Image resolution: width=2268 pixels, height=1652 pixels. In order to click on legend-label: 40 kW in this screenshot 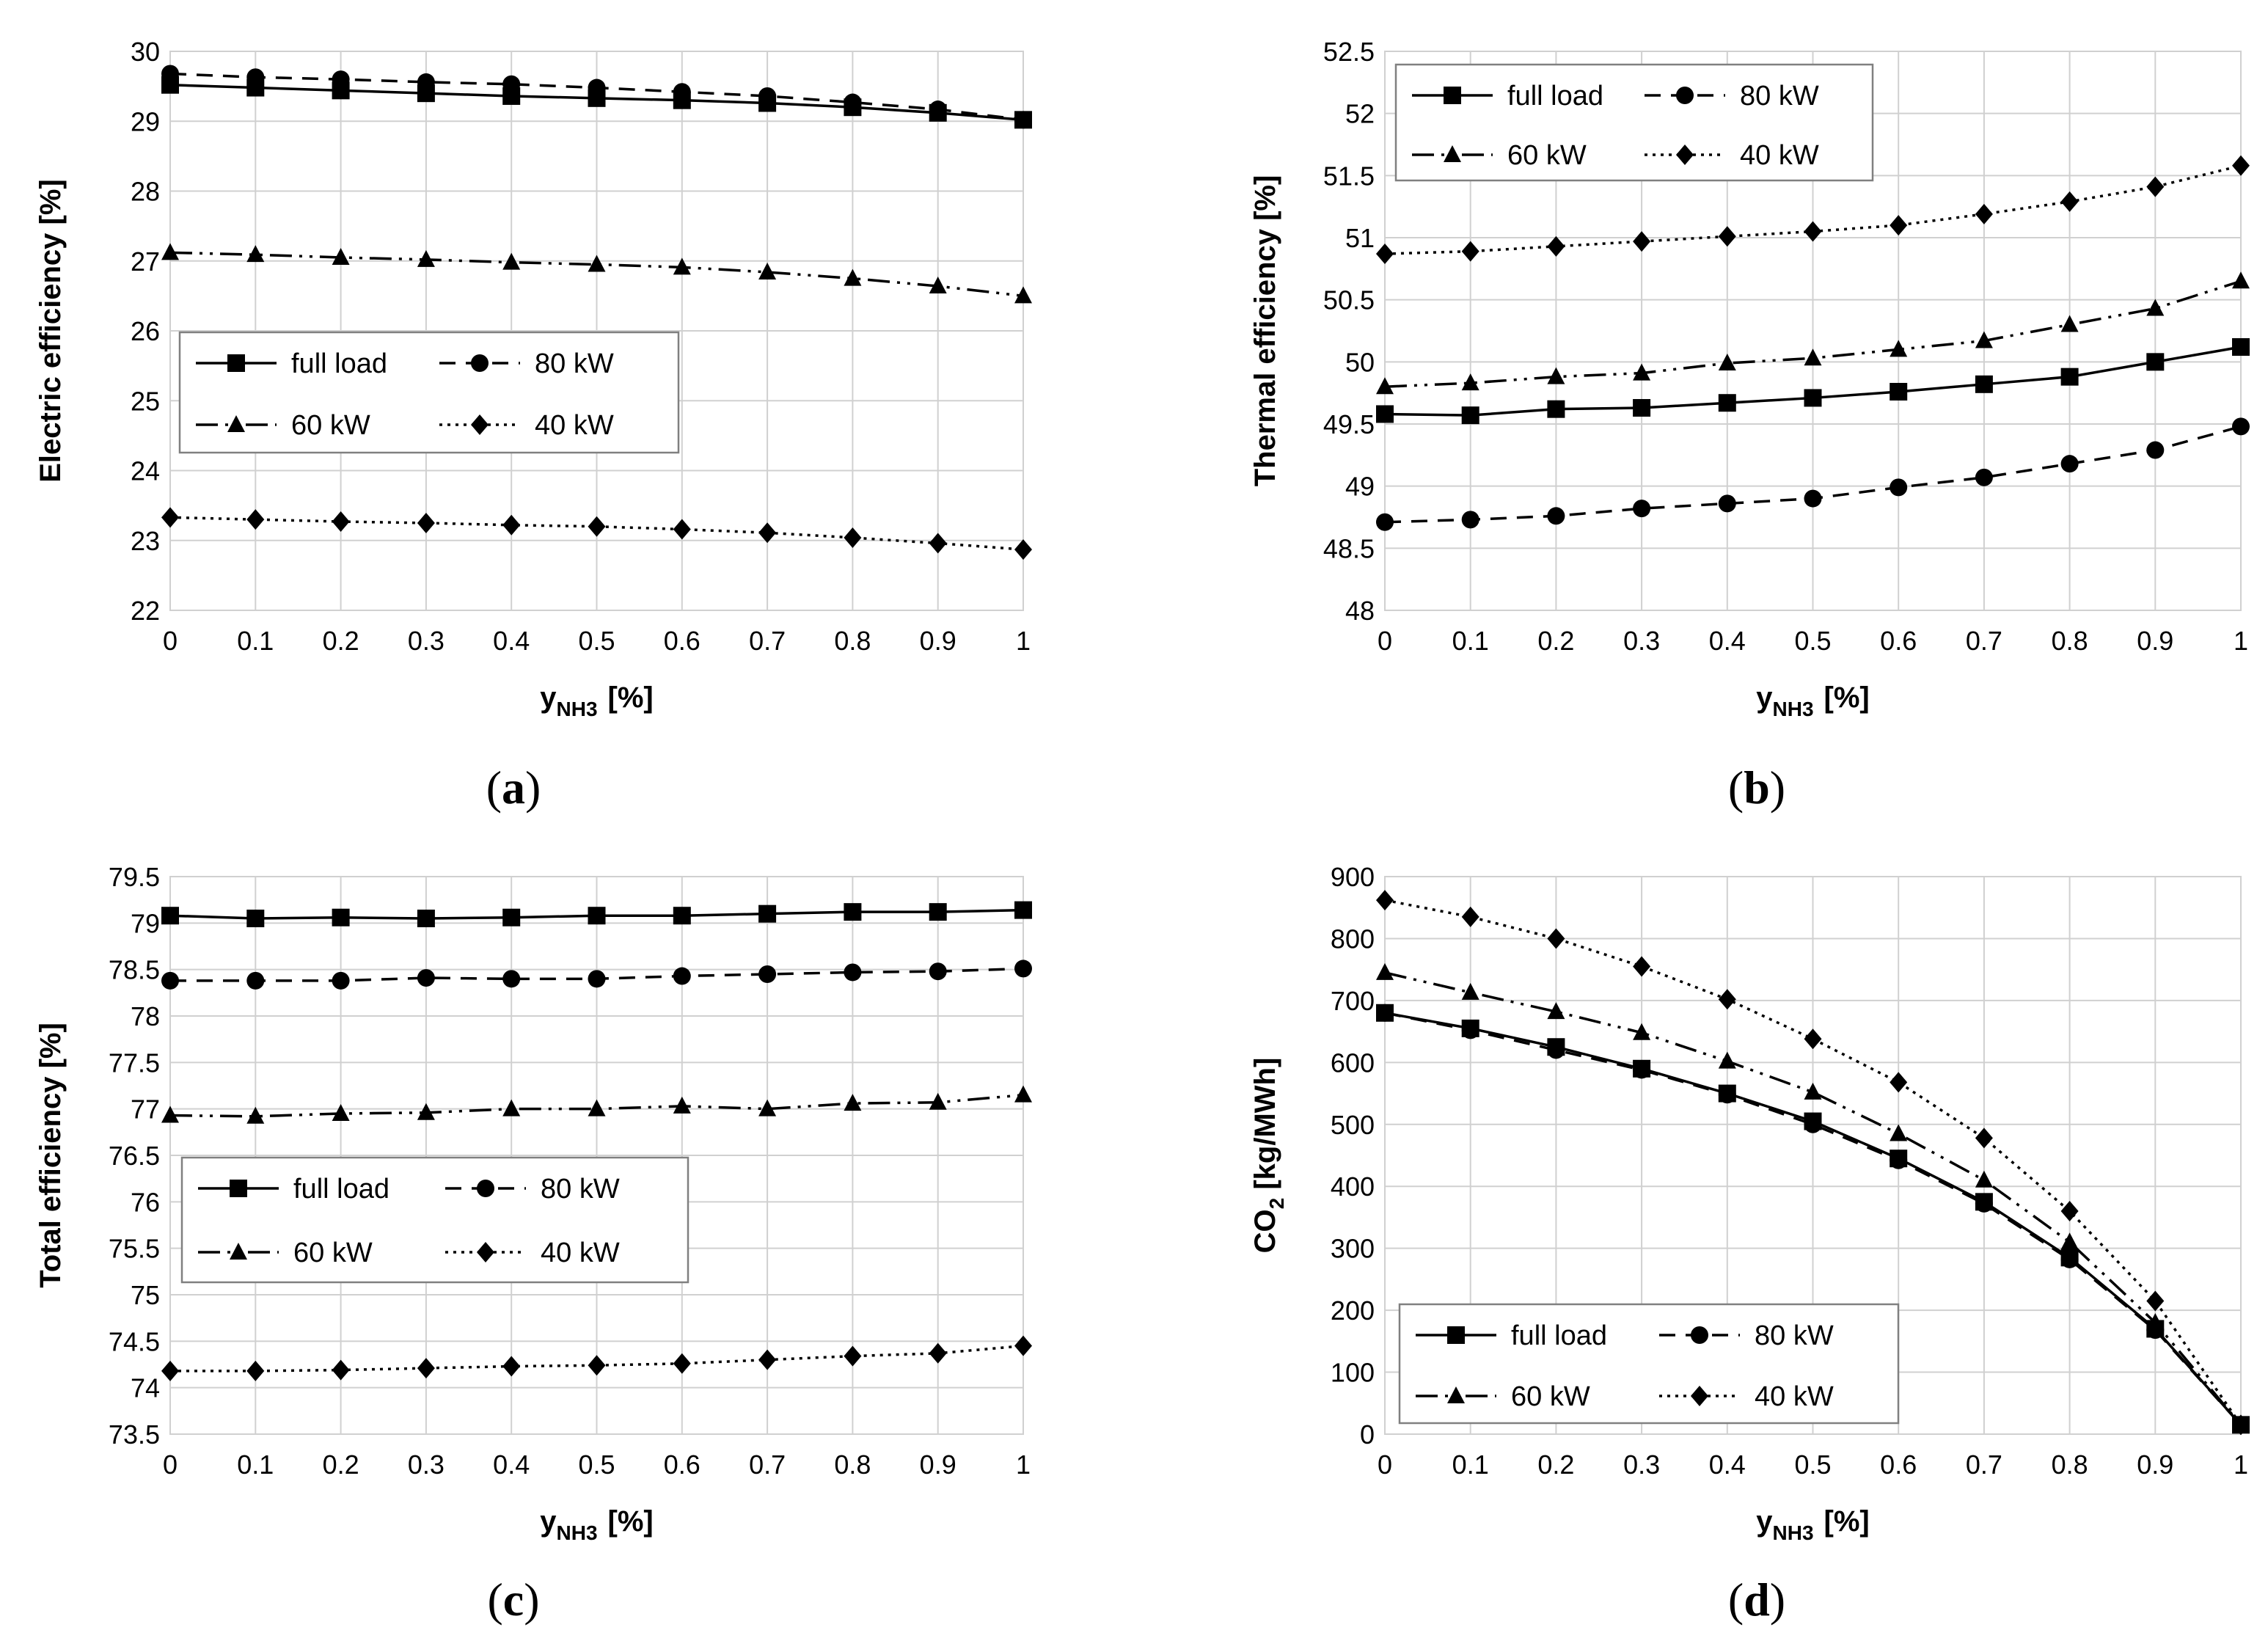, I will do `click(1779, 155)`.